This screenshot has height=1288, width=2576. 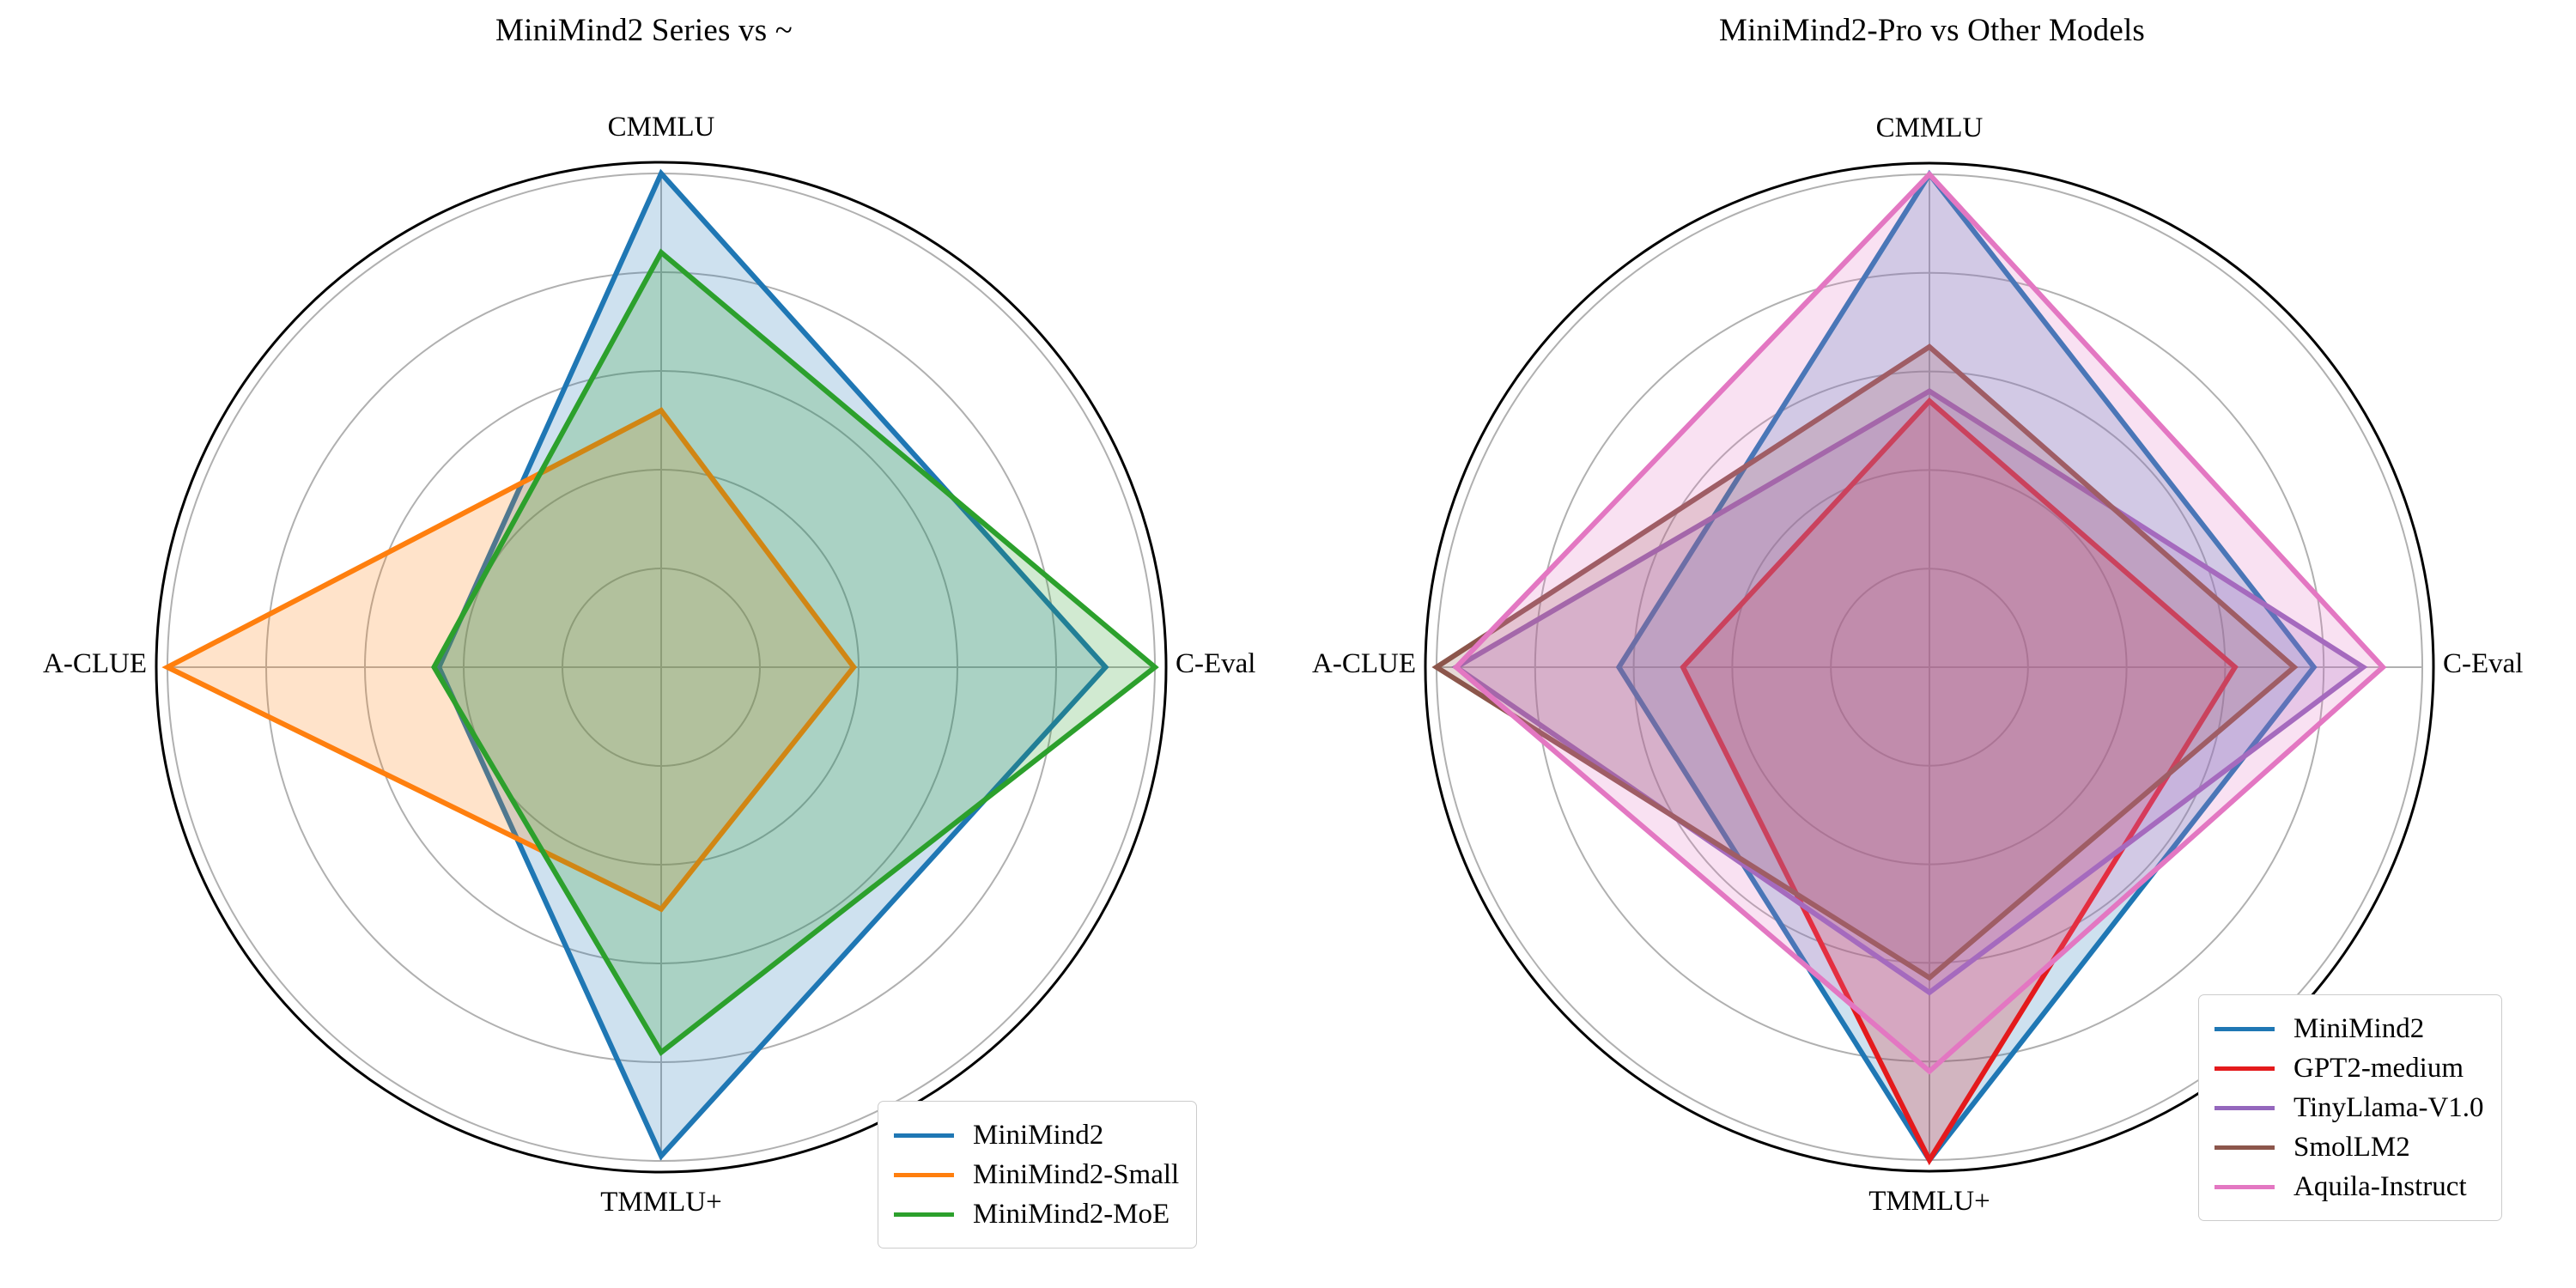 I want to click on legend-item-tinyllama-v1-0: TinyLlama-V1.0, so click(x=2349, y=1107).